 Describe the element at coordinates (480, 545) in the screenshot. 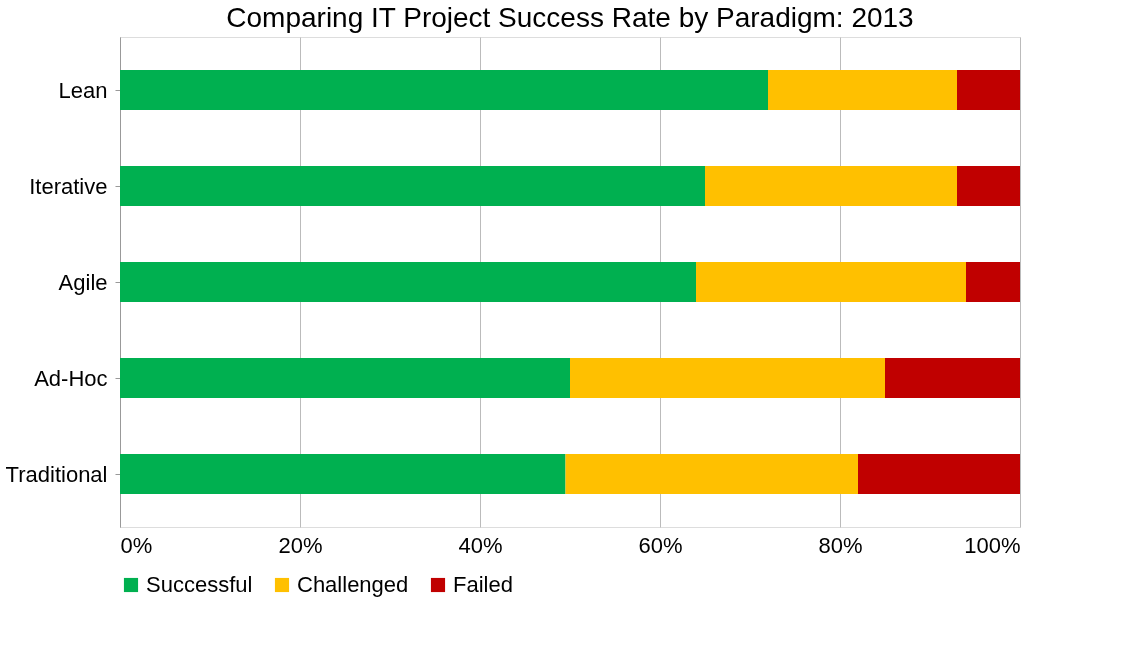

I see `x-tick-label: 40%` at that location.